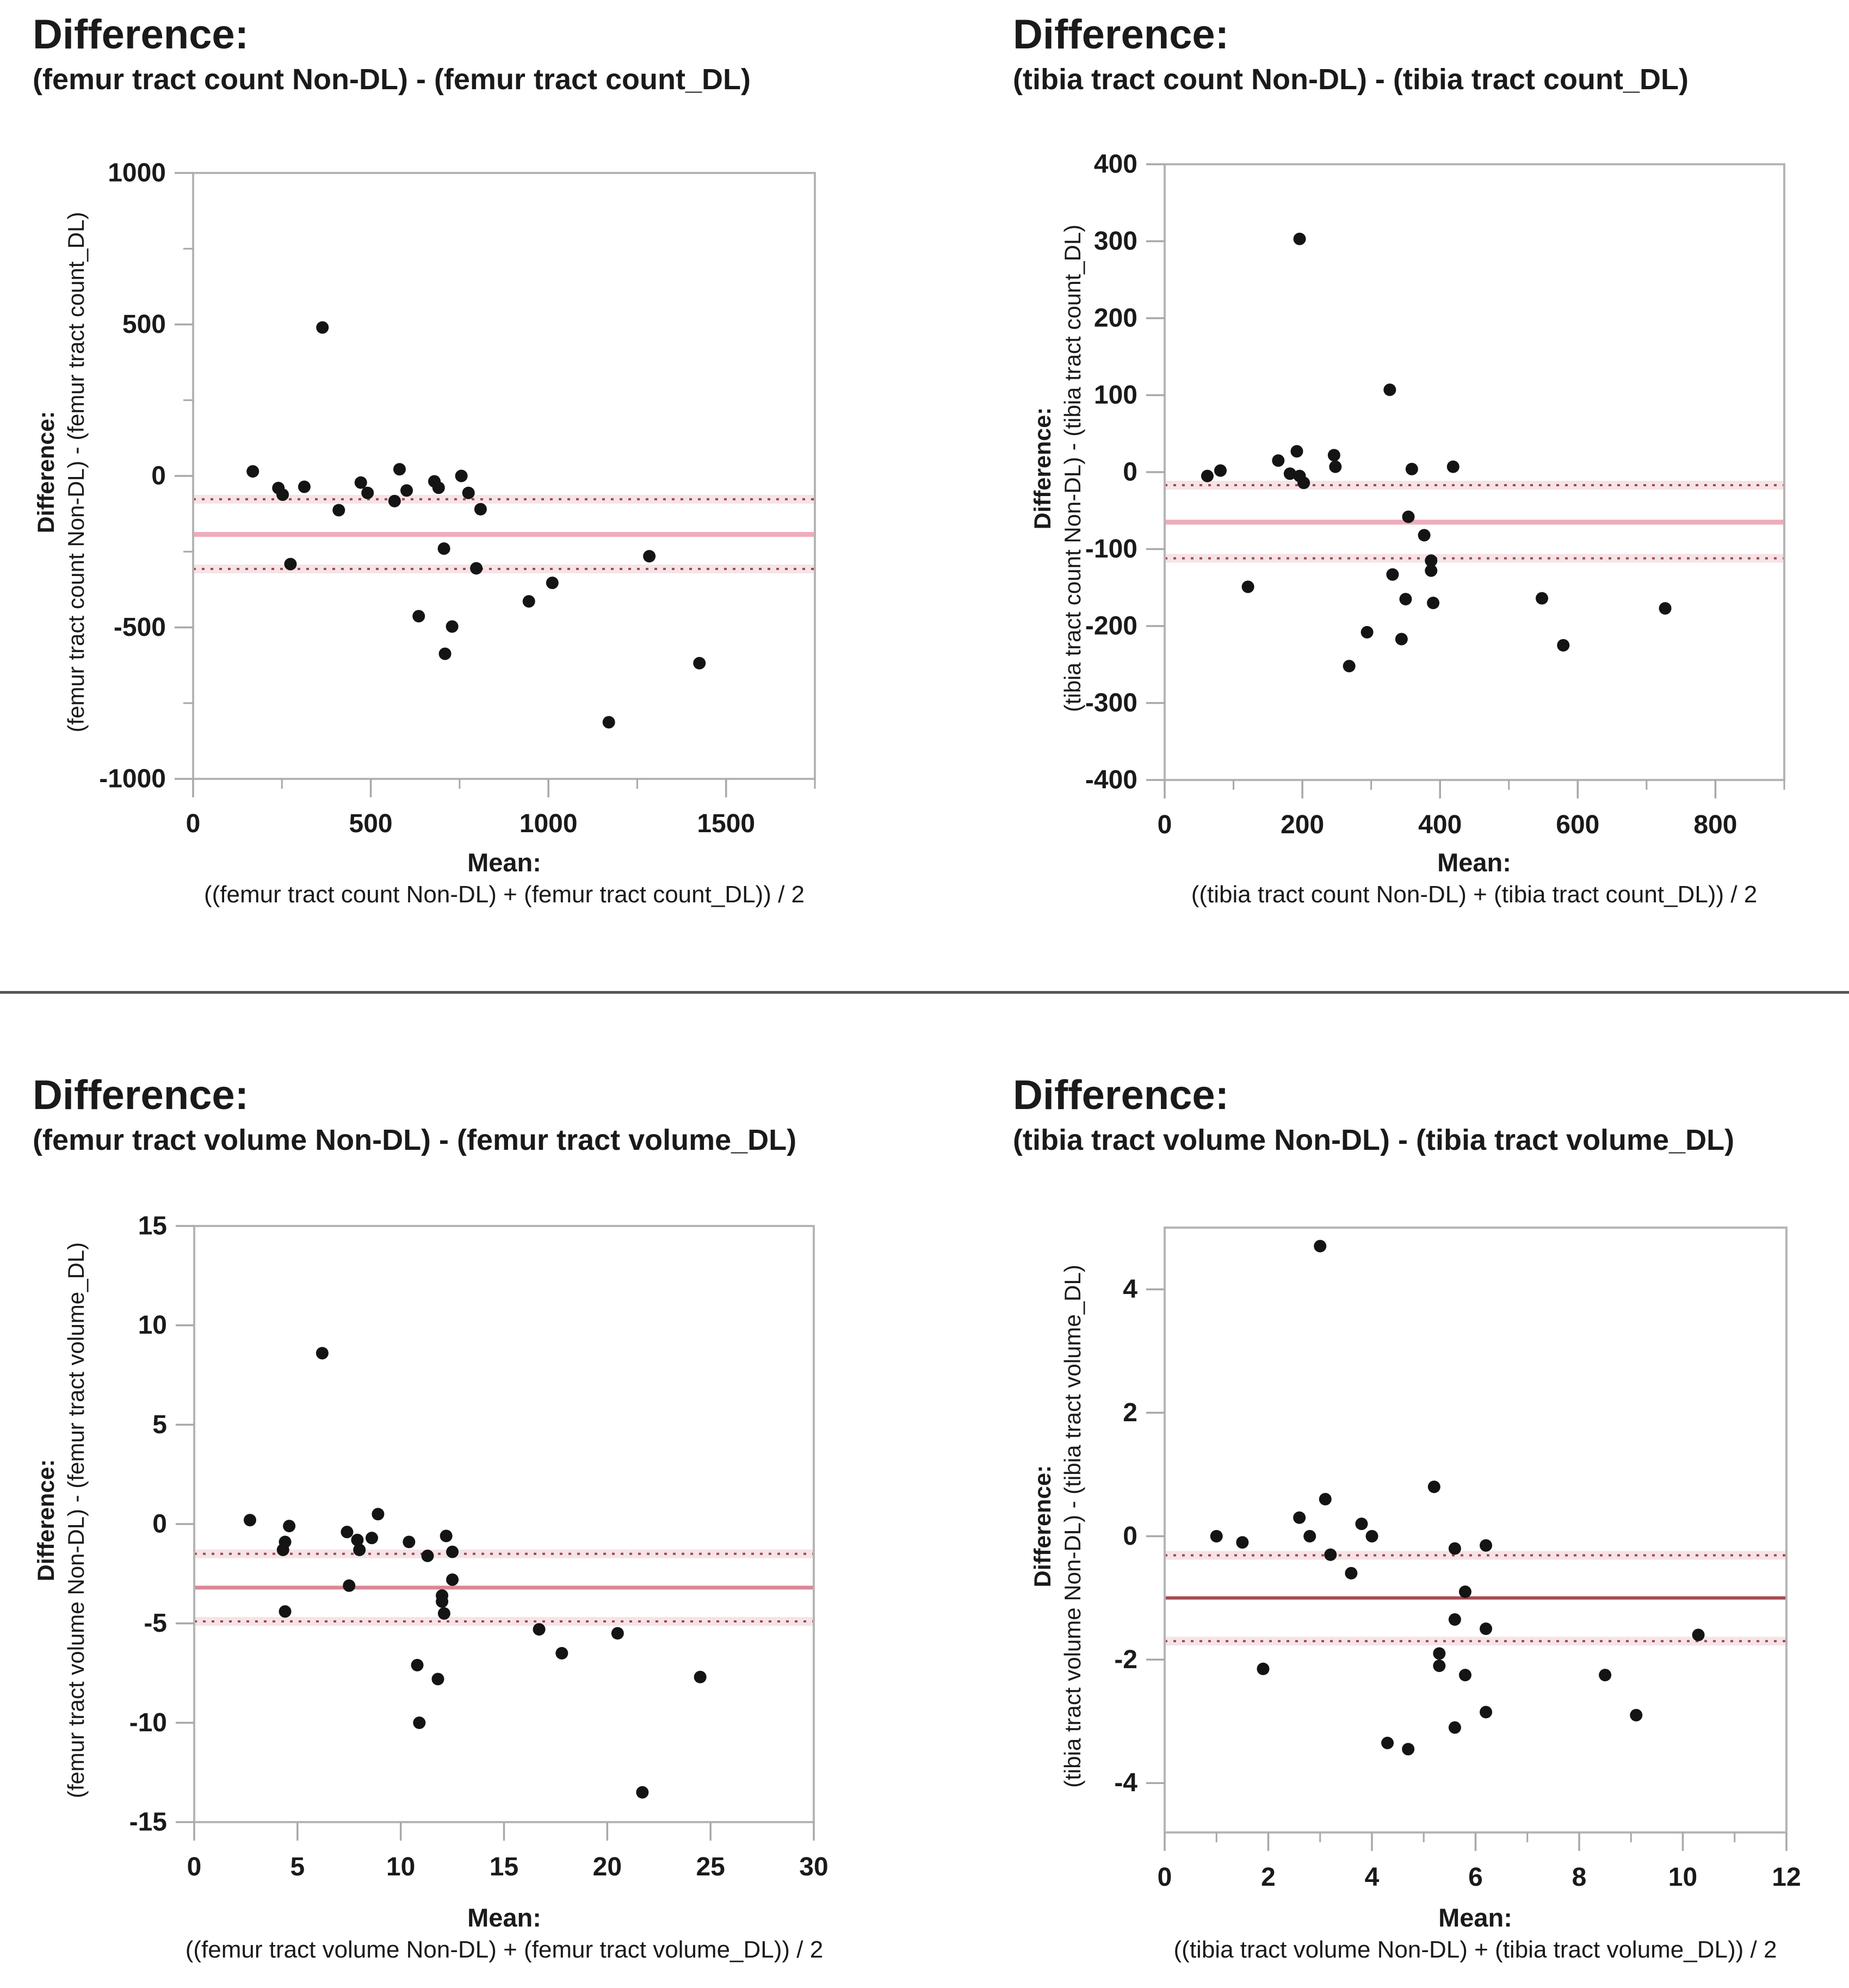 This screenshot has height=1988, width=1849. What do you see at coordinates (1786, 1878) in the screenshot?
I see `x-tick-label: 12` at bounding box center [1786, 1878].